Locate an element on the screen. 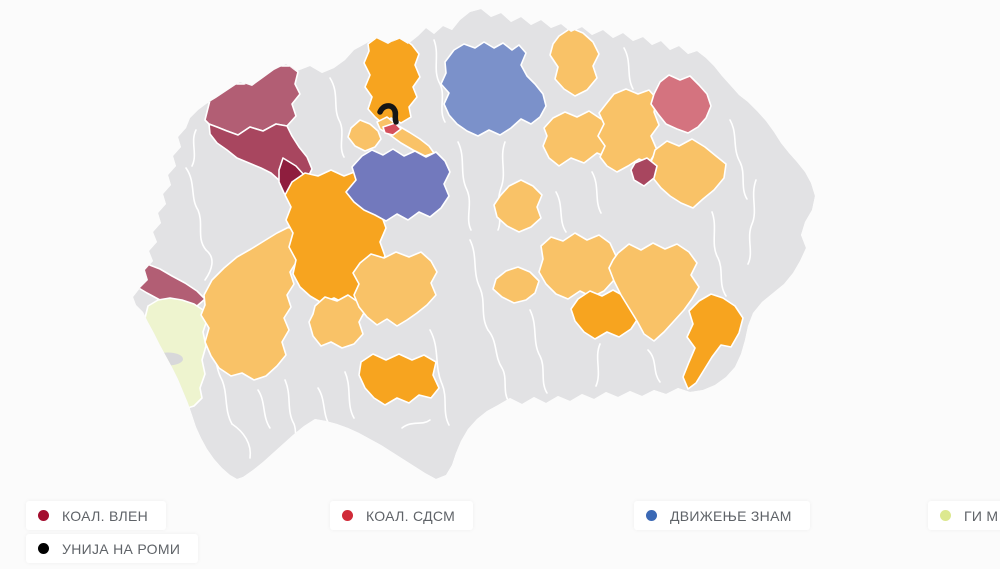 This screenshot has width=1000, height=569. legend-label-koal-sdsm: КОАЛ. СДСМ is located at coordinates (411, 516).